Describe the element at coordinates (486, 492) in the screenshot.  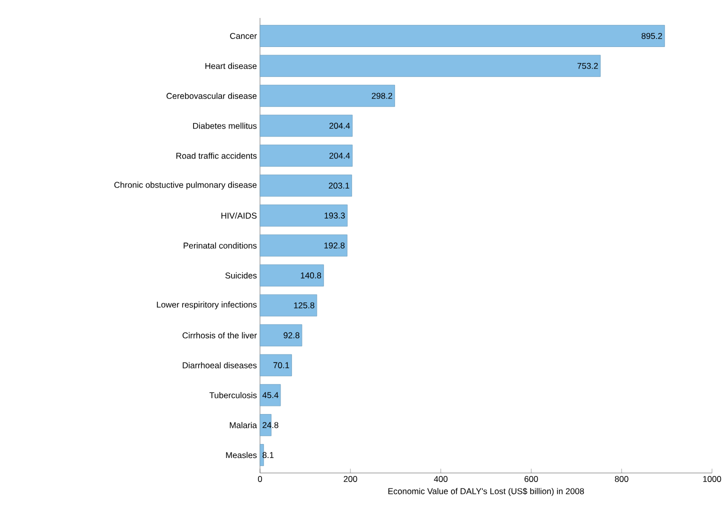
I see `x-axis-title: Economic Value of DALY's Lost (US$ billion) in 2008` at that location.